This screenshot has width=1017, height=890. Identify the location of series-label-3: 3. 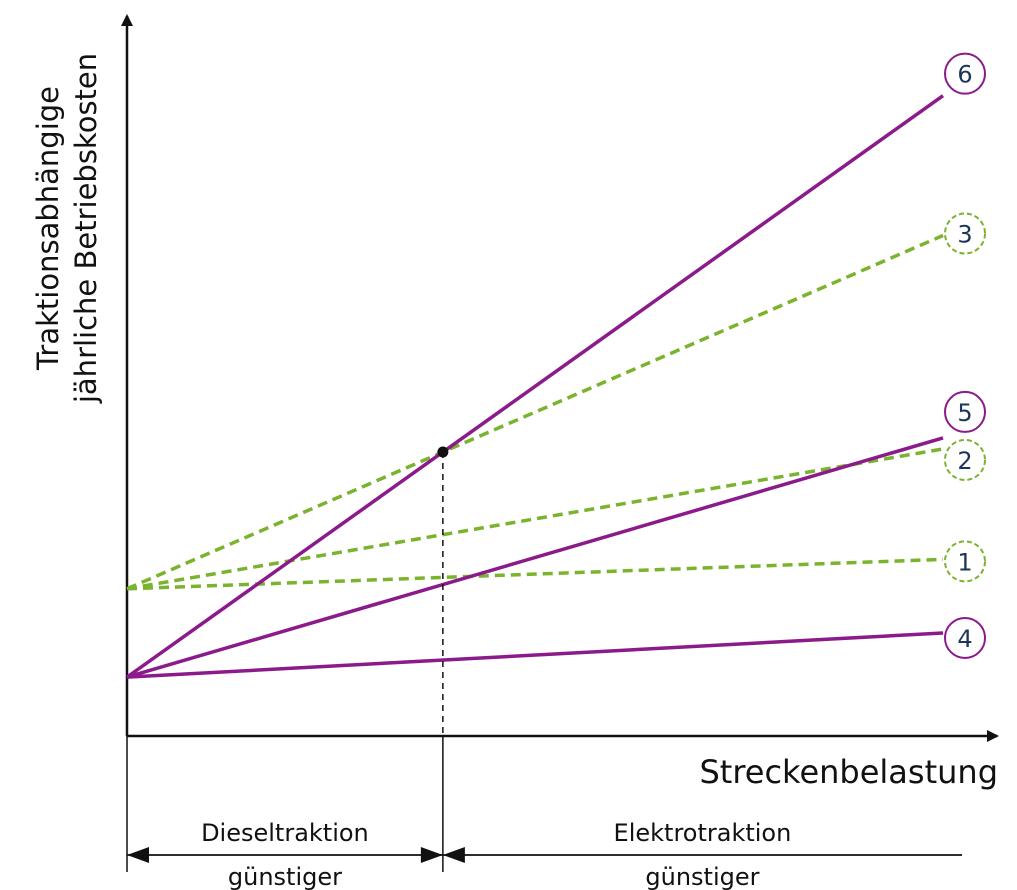
(964, 235).